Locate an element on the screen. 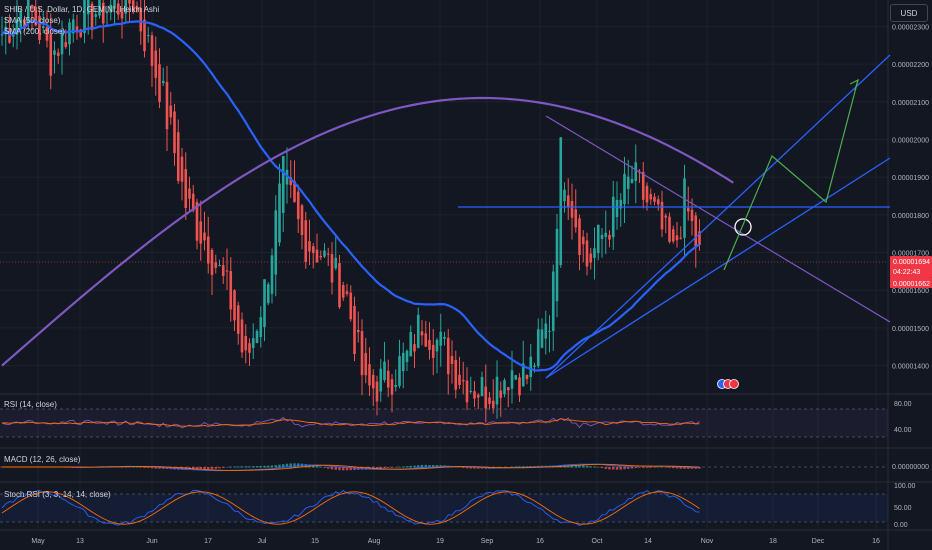  currency-button: USD is located at coordinates (909, 13).